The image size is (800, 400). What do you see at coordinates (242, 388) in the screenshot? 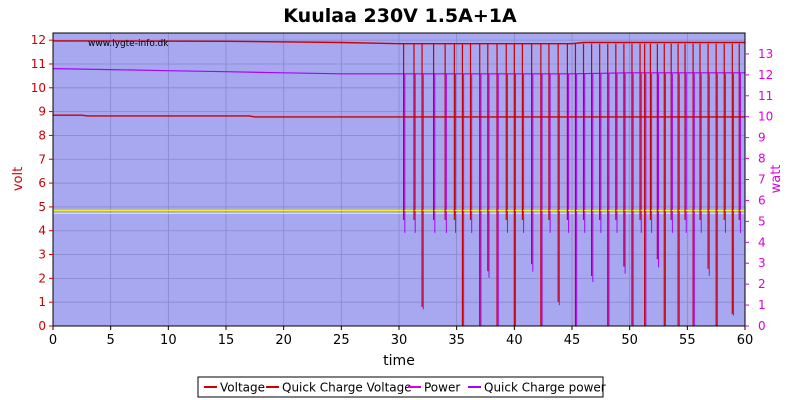
I see `legend-label: Voltage` at bounding box center [242, 388].